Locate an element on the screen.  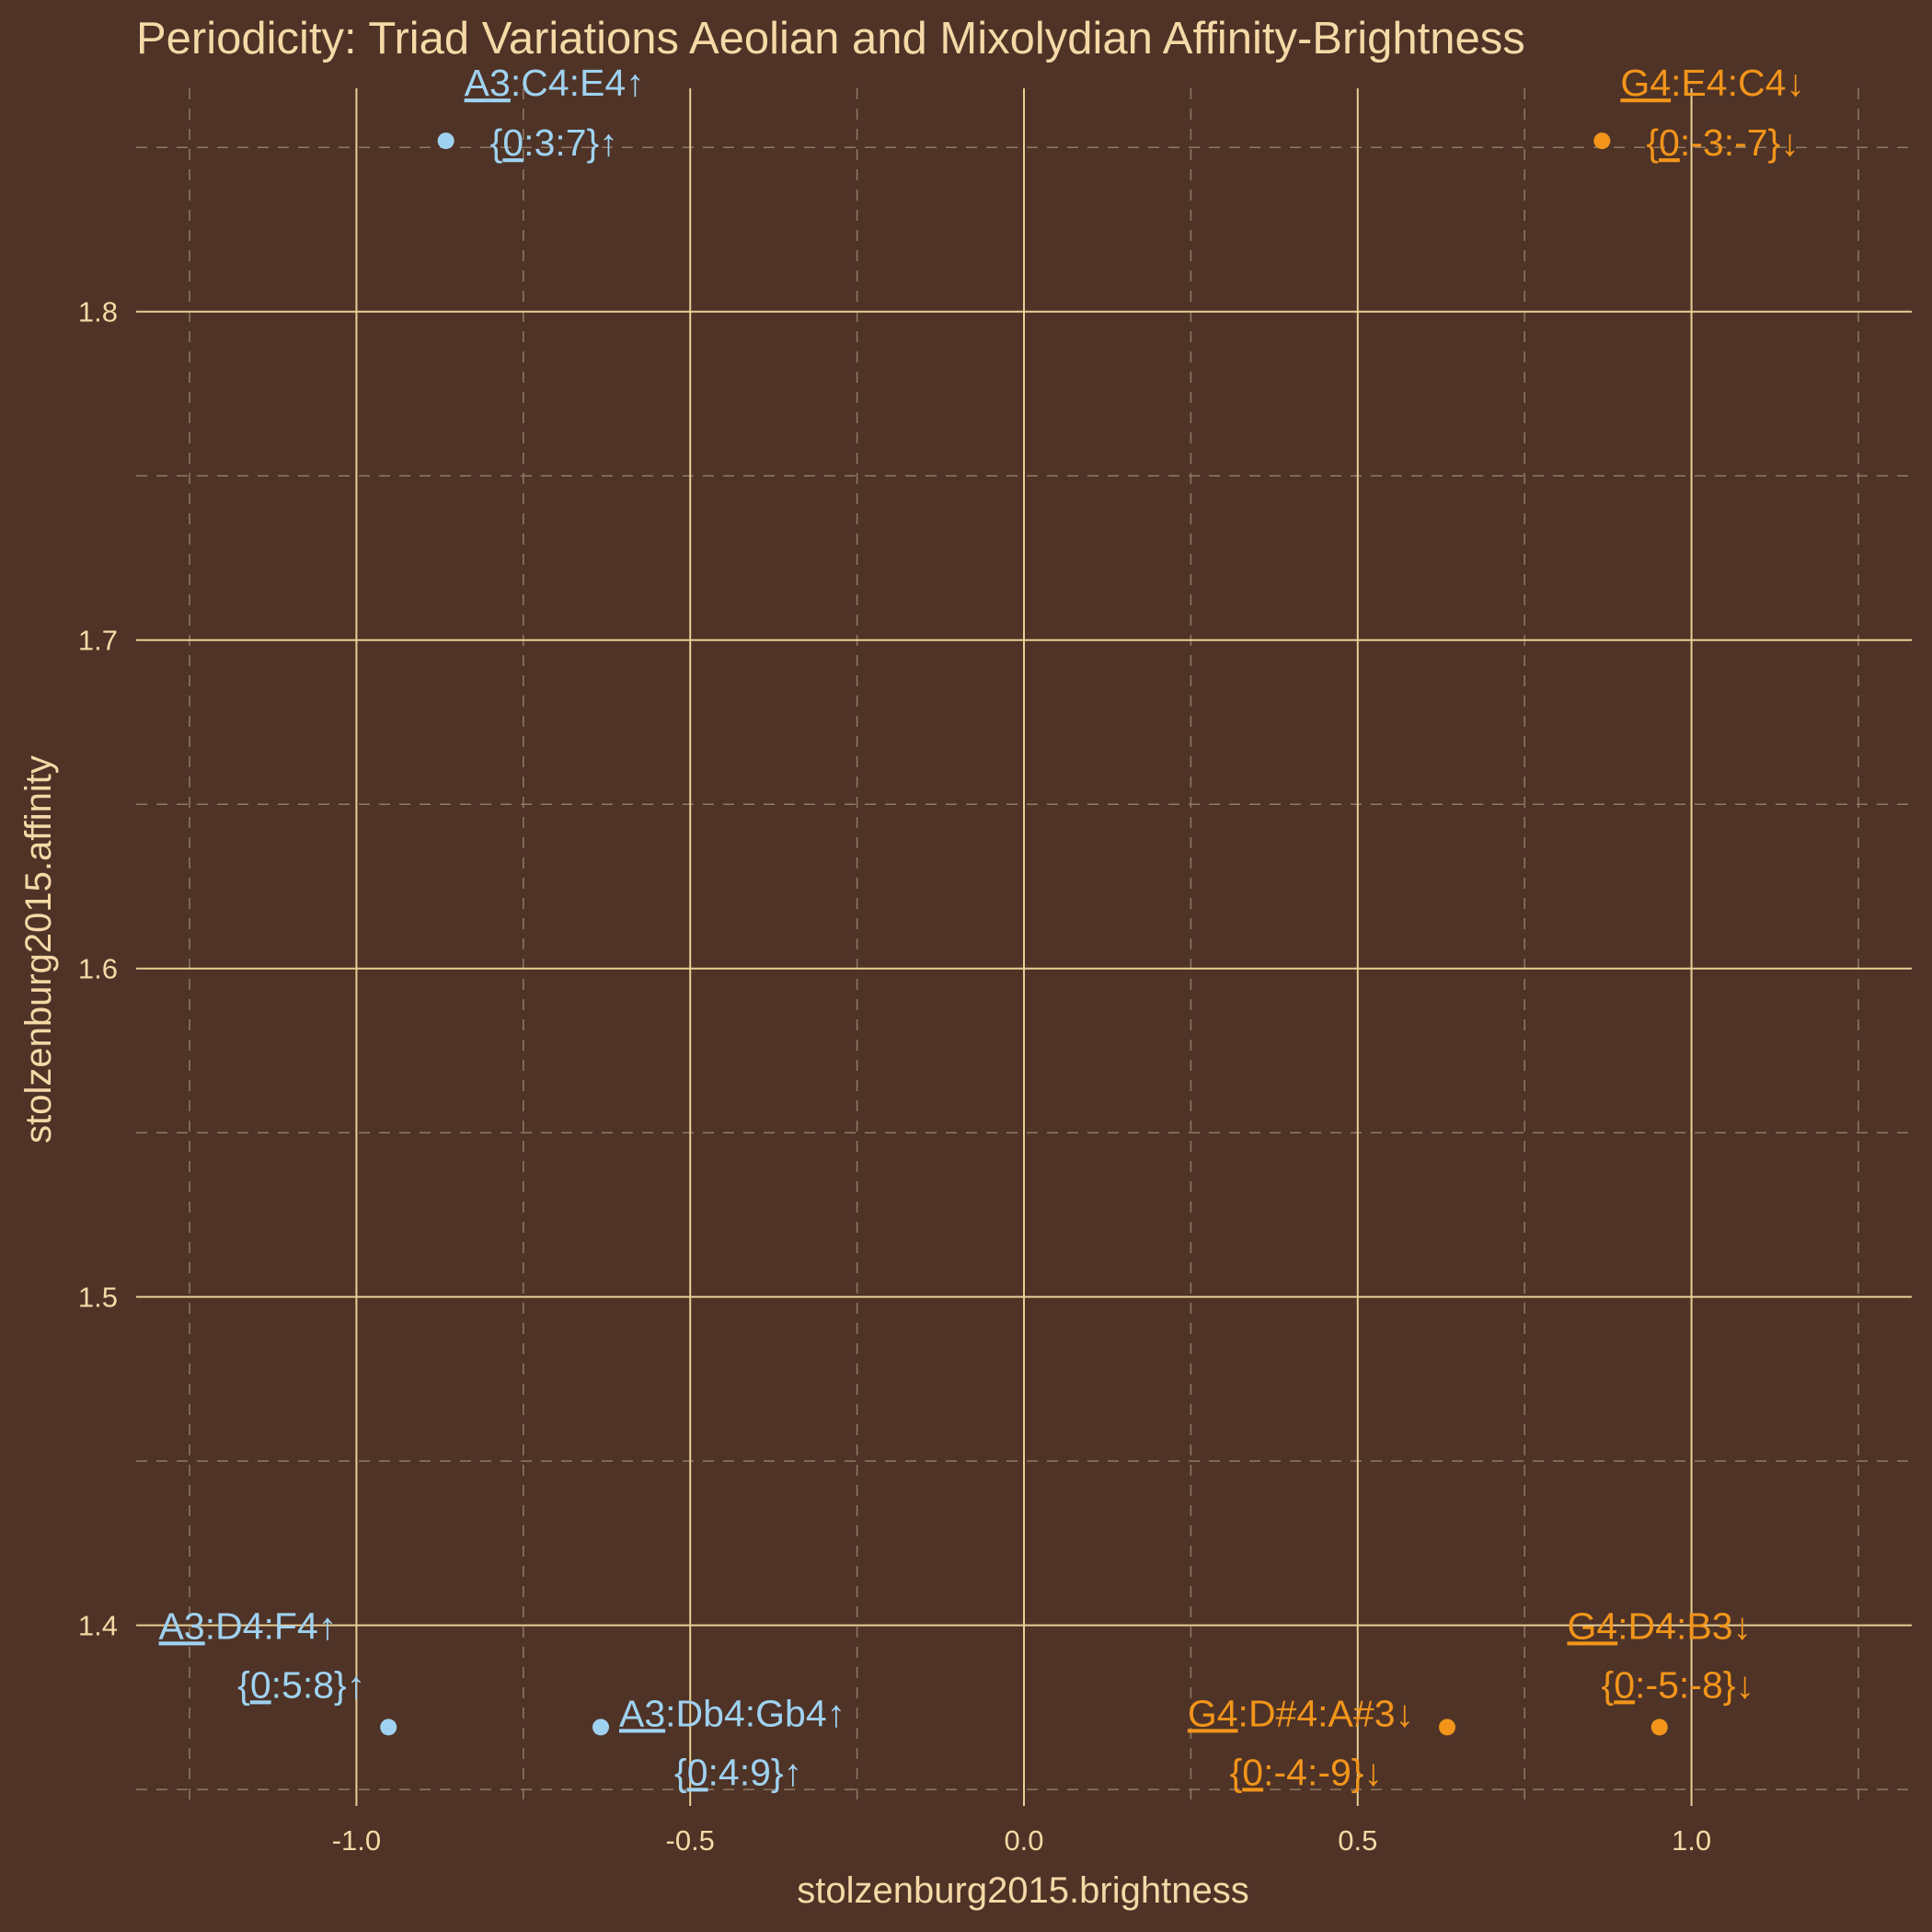
point-label-notes: G4:E4:C4↓ is located at coordinates (1712, 83).